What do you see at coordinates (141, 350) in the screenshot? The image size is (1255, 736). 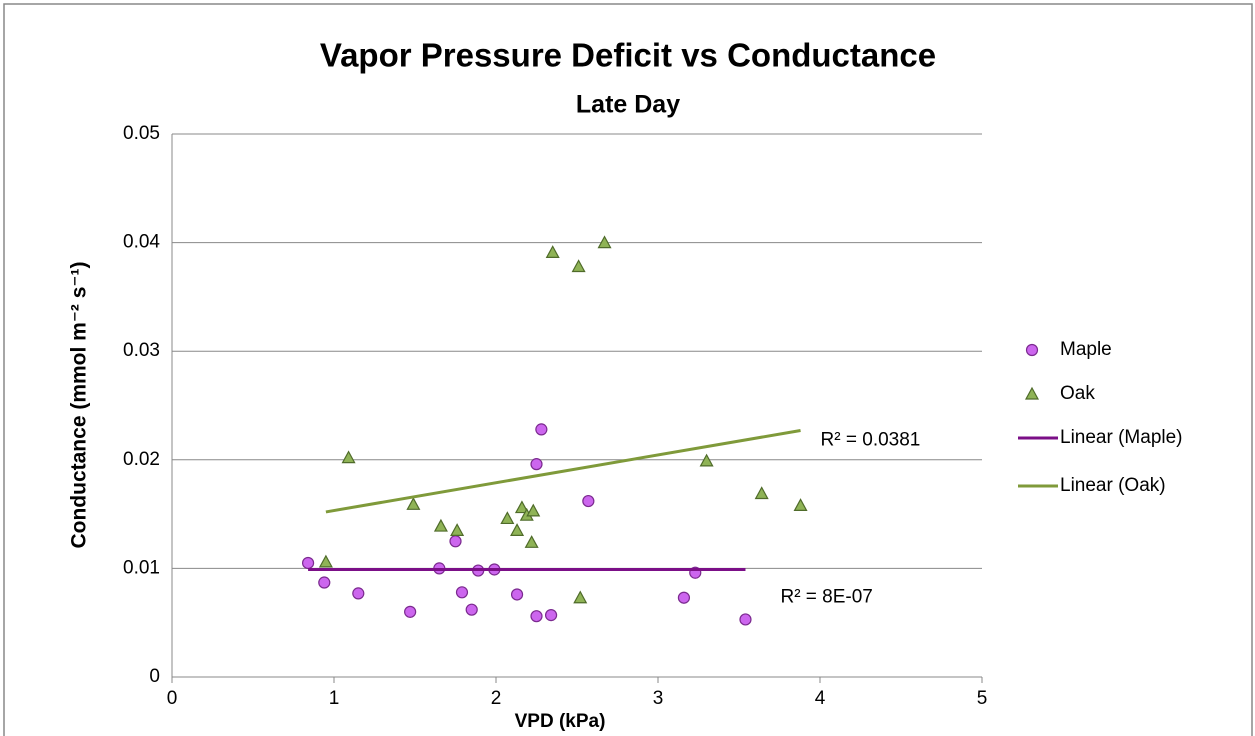 I see `y-tick-label: 0.03` at bounding box center [141, 350].